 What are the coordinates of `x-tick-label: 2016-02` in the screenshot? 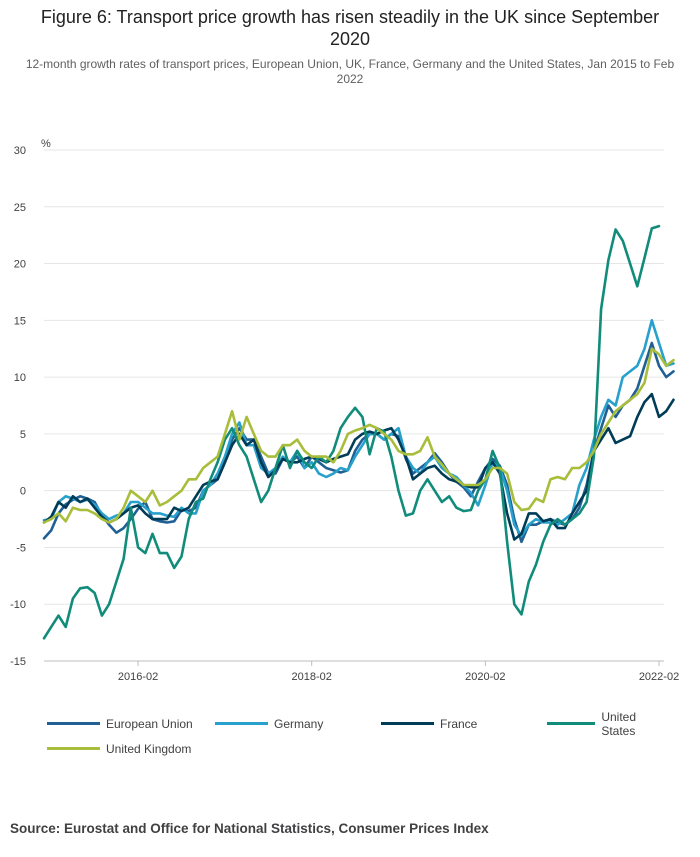 It's located at (138, 677).